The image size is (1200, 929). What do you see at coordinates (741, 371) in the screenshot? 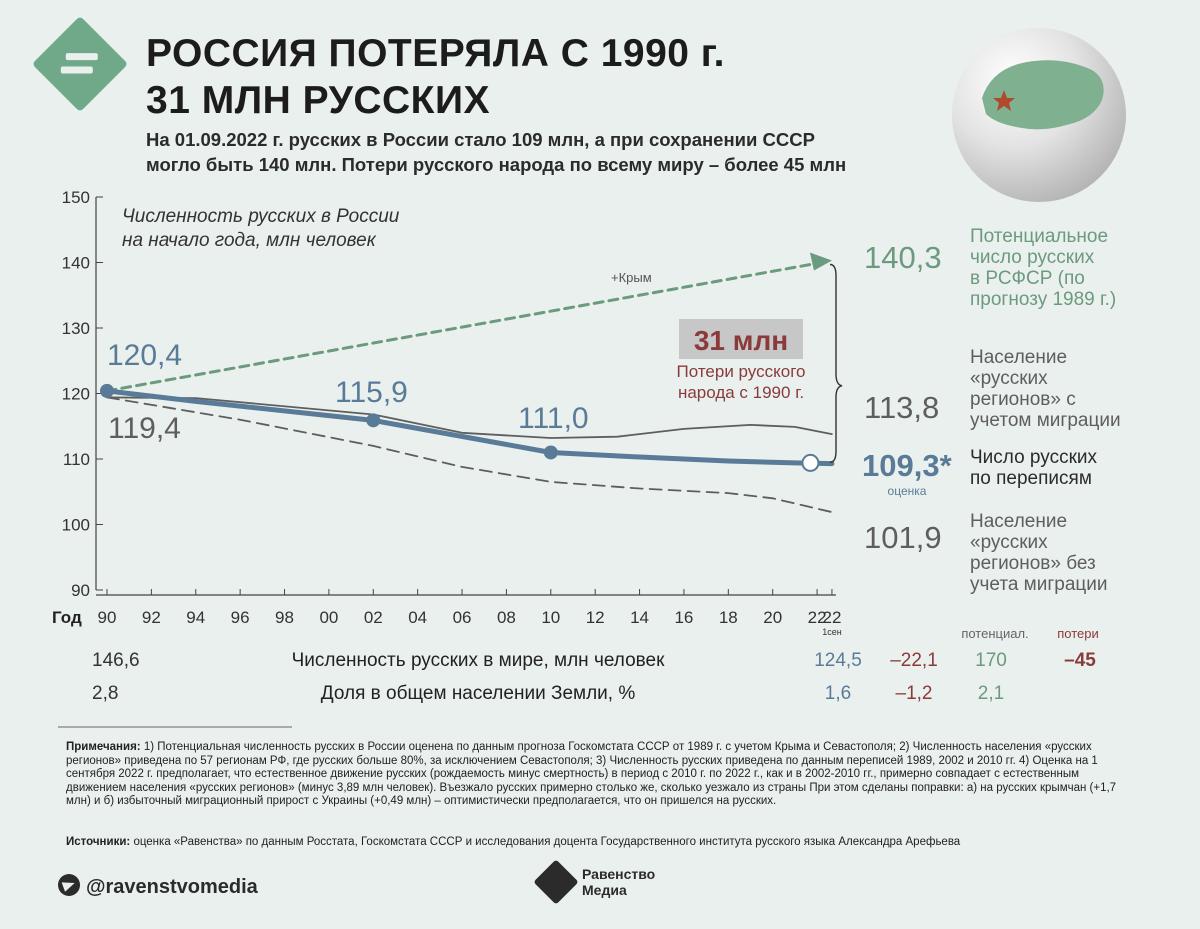
I see `loss-caption-line1: Потери русского` at bounding box center [741, 371].